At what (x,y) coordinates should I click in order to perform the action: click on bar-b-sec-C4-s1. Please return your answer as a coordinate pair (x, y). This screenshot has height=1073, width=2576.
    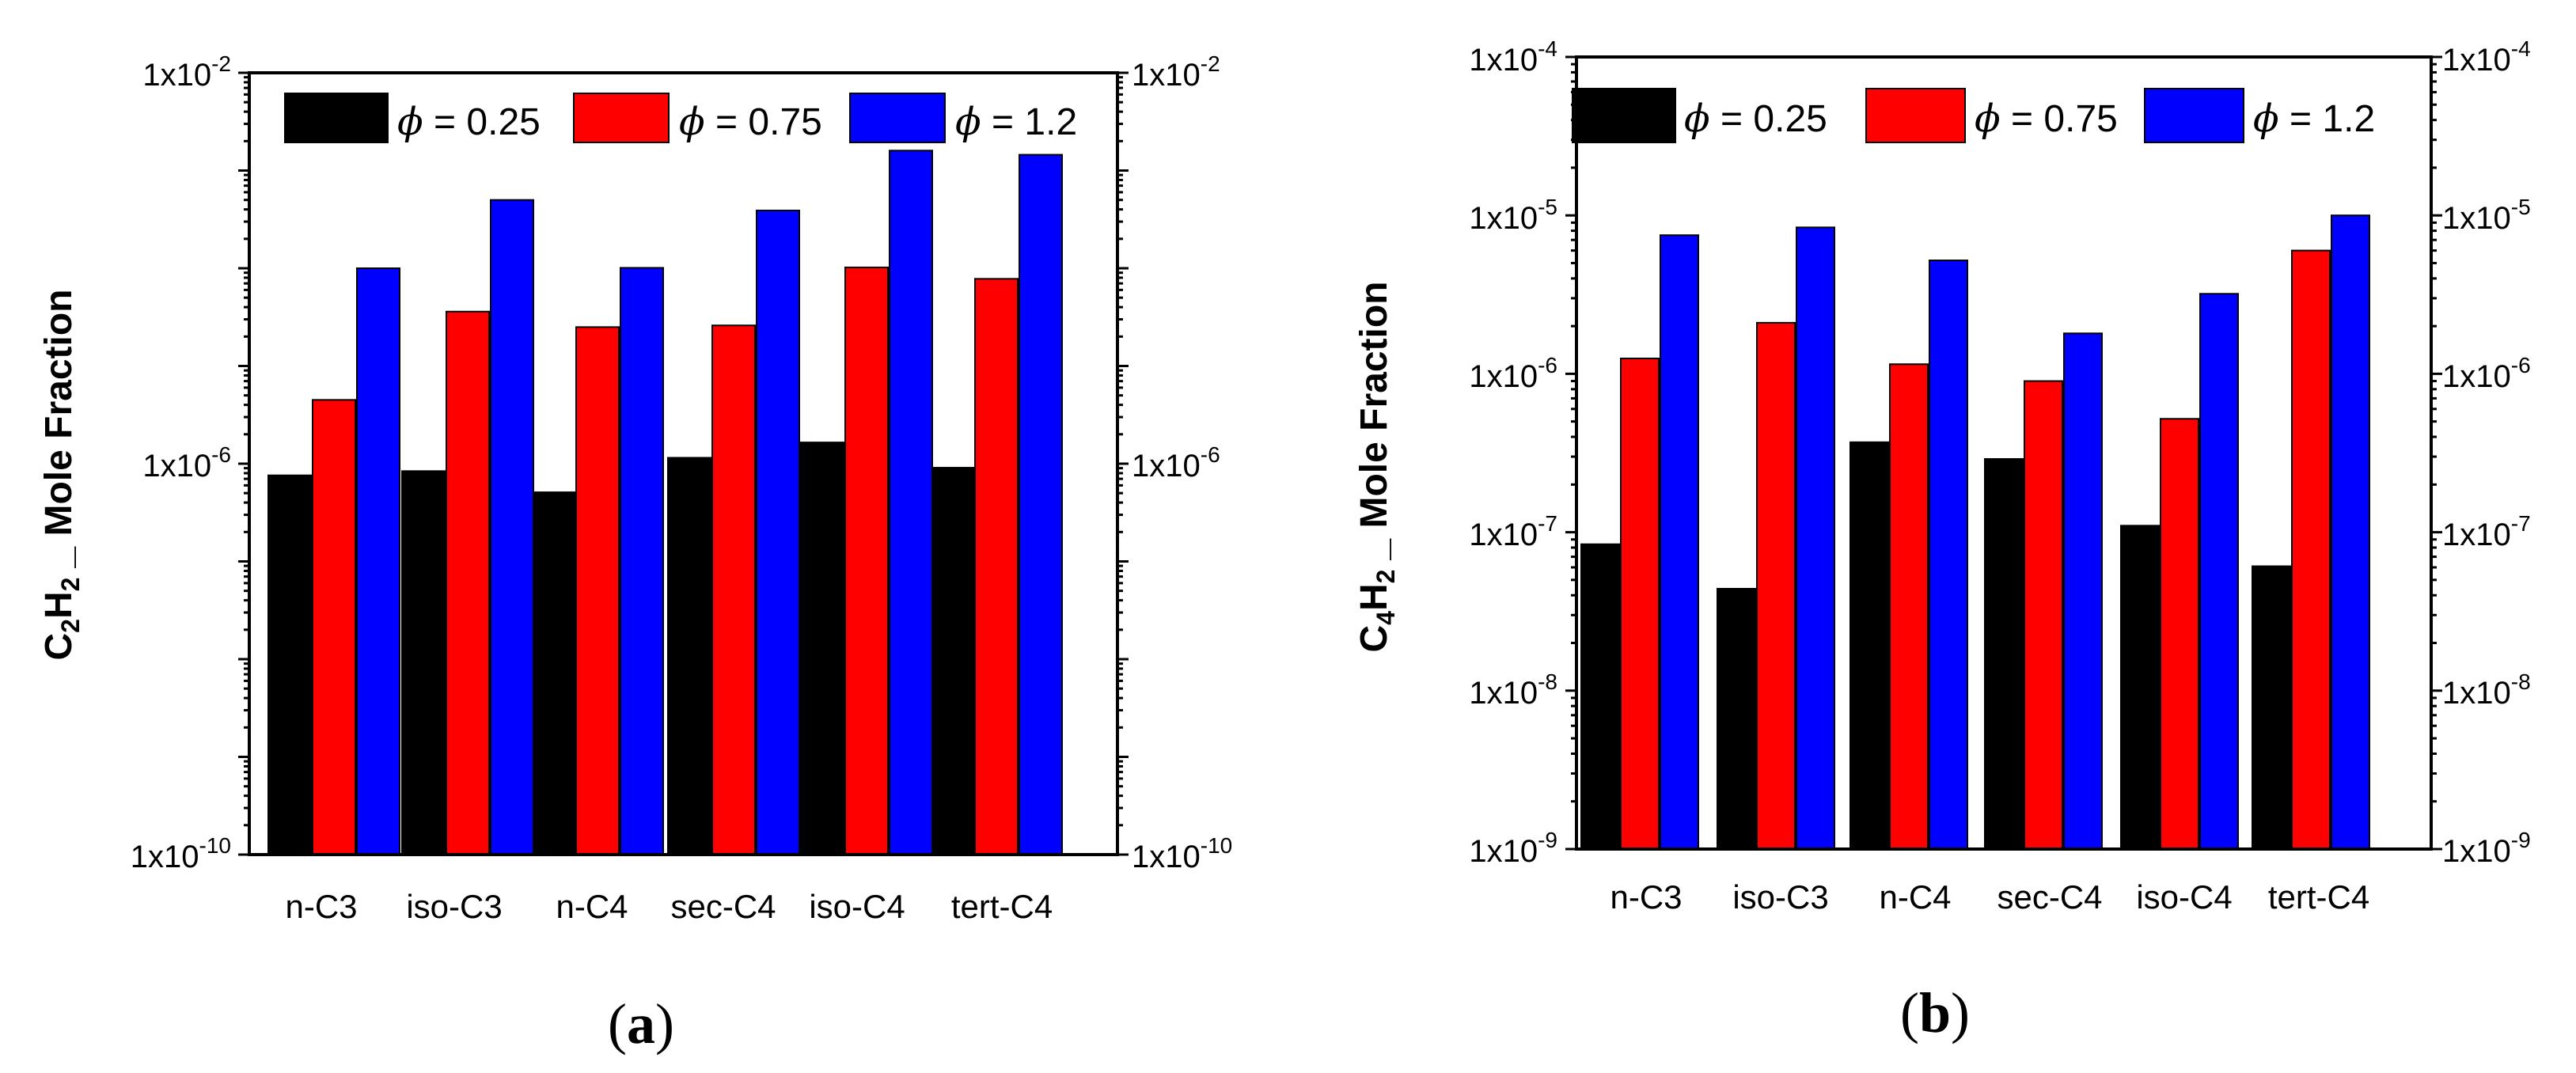
    Looking at the image, I should click on (2043, 615).